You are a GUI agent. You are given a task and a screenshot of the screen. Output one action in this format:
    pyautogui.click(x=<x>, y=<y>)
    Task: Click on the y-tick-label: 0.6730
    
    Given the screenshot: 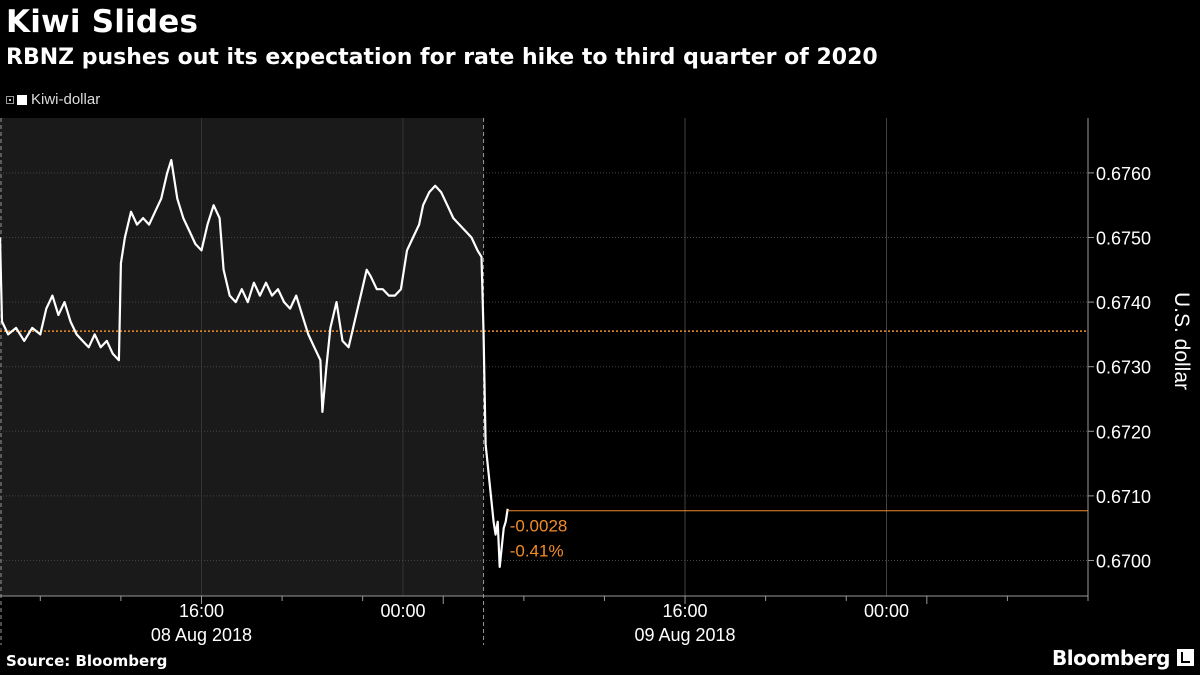 What is the action you would take?
    pyautogui.click(x=1123, y=368)
    